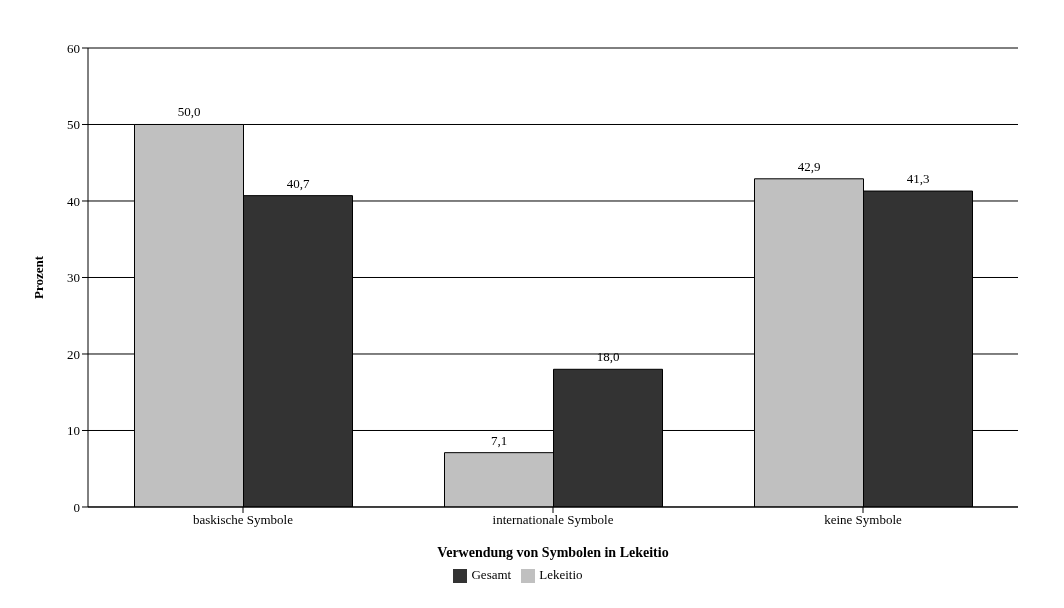  What do you see at coordinates (499, 440) in the screenshot?
I see `data-label: 7,1` at bounding box center [499, 440].